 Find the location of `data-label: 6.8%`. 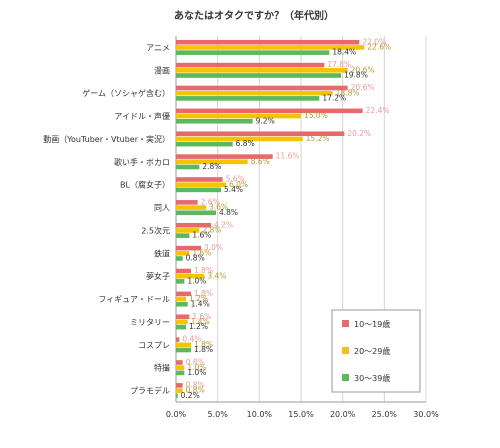

data-label: 6.8% is located at coordinates (245, 143).